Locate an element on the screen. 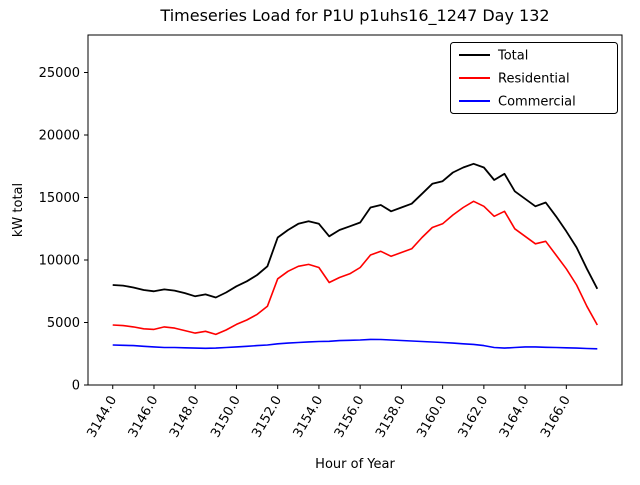 The height and width of the screenshot is (485, 640). tick-label: 3164.0 is located at coordinates (515, 417).